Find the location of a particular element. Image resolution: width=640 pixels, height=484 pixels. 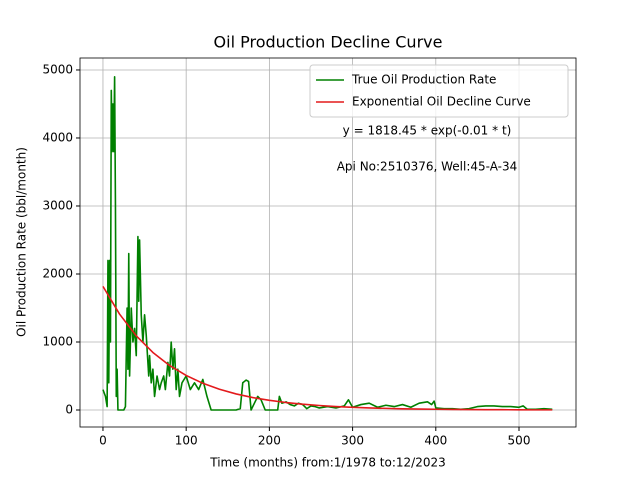

legend-label: True Oil Production Rate is located at coordinates (423, 80).